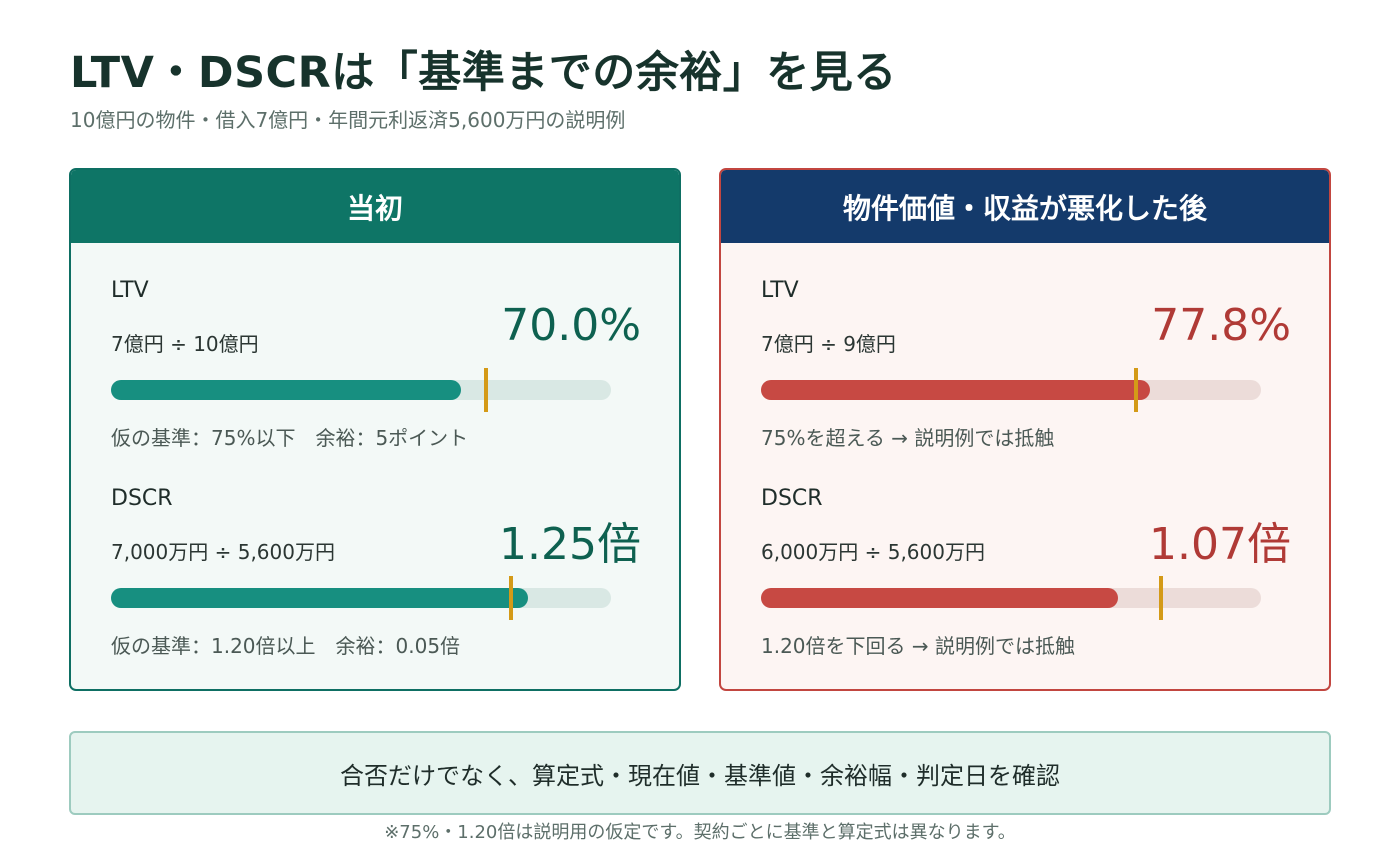 This screenshot has height=860, width=1400. Describe the element at coordinates (1220, 544) in the screenshot. I see `metric-value: 1.07倍` at that location.